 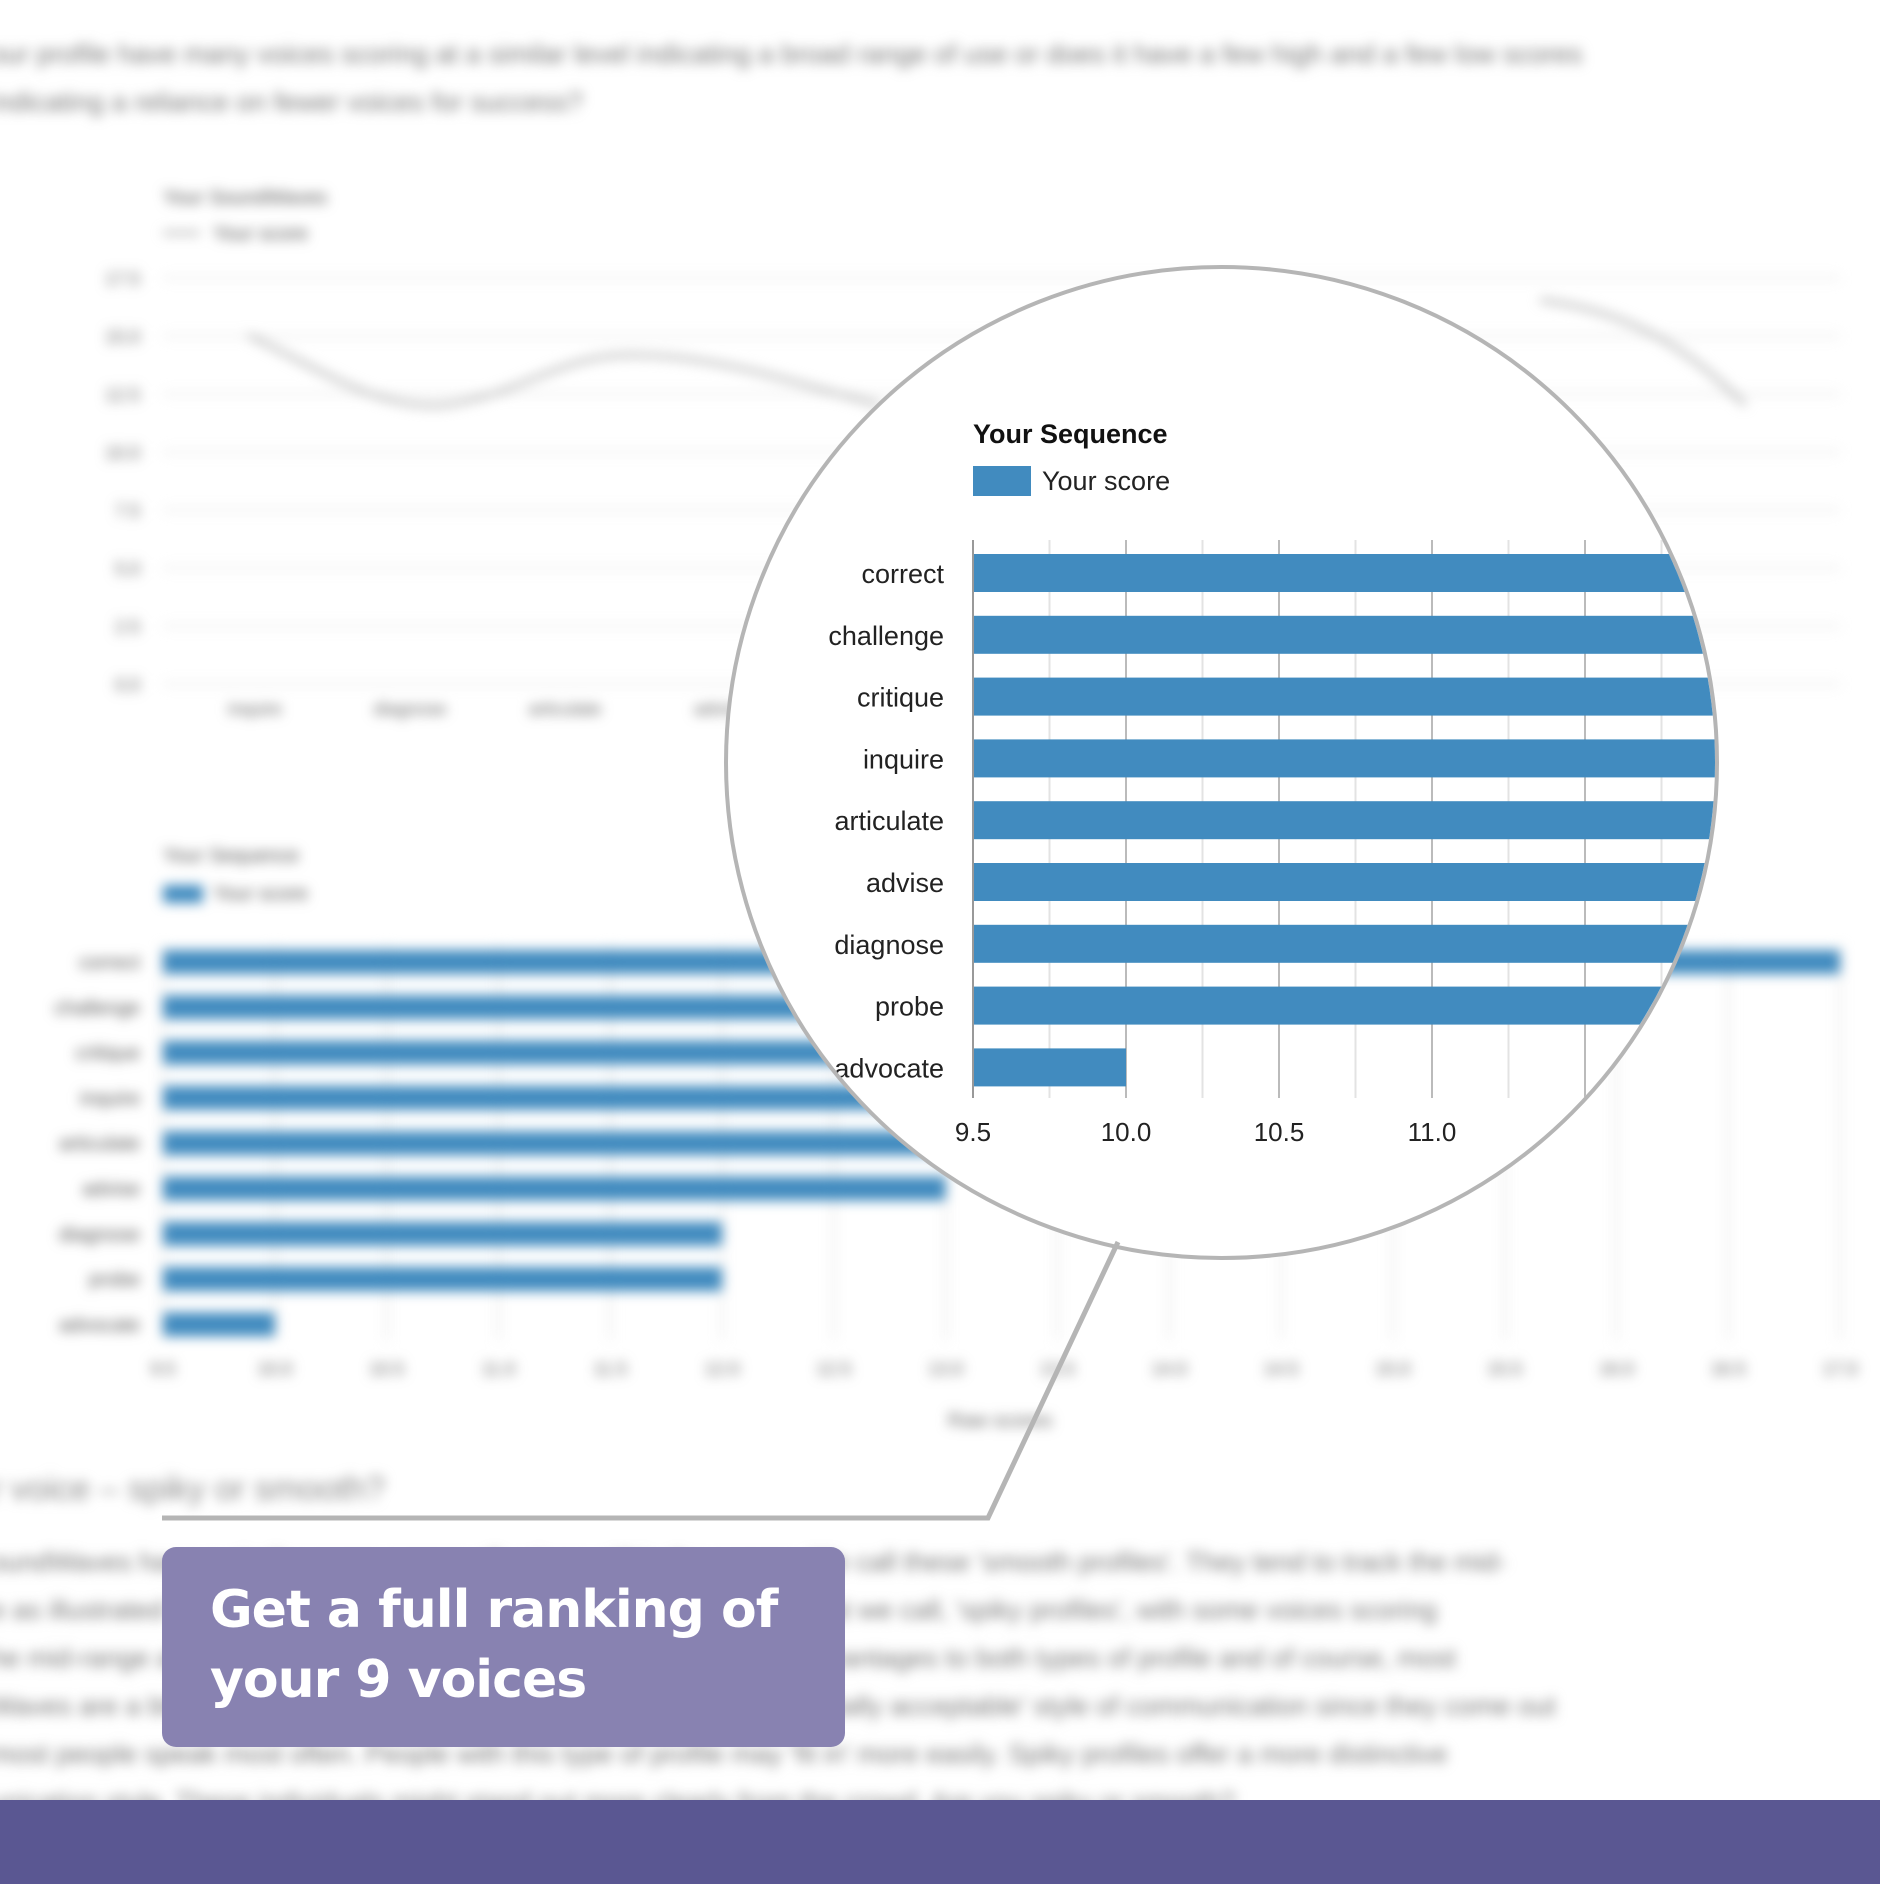 I want to click on bg-line-series-left, so click(x=564, y=370).